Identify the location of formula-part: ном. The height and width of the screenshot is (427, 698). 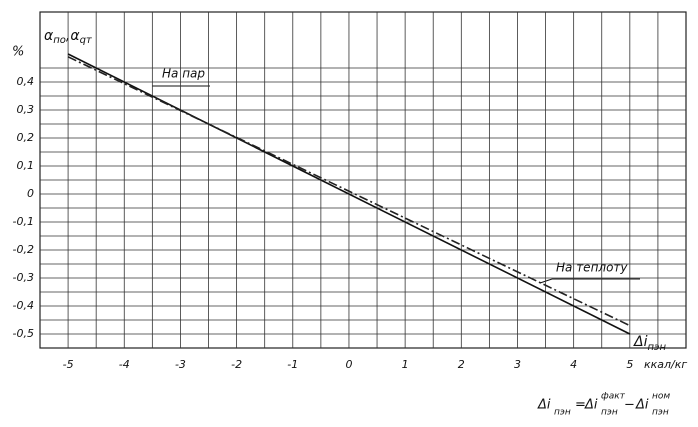
(661, 397).